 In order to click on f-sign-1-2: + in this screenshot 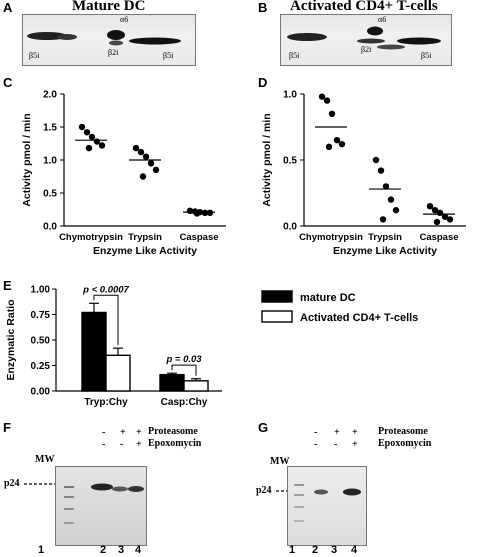, I will do `click(123, 432)`.